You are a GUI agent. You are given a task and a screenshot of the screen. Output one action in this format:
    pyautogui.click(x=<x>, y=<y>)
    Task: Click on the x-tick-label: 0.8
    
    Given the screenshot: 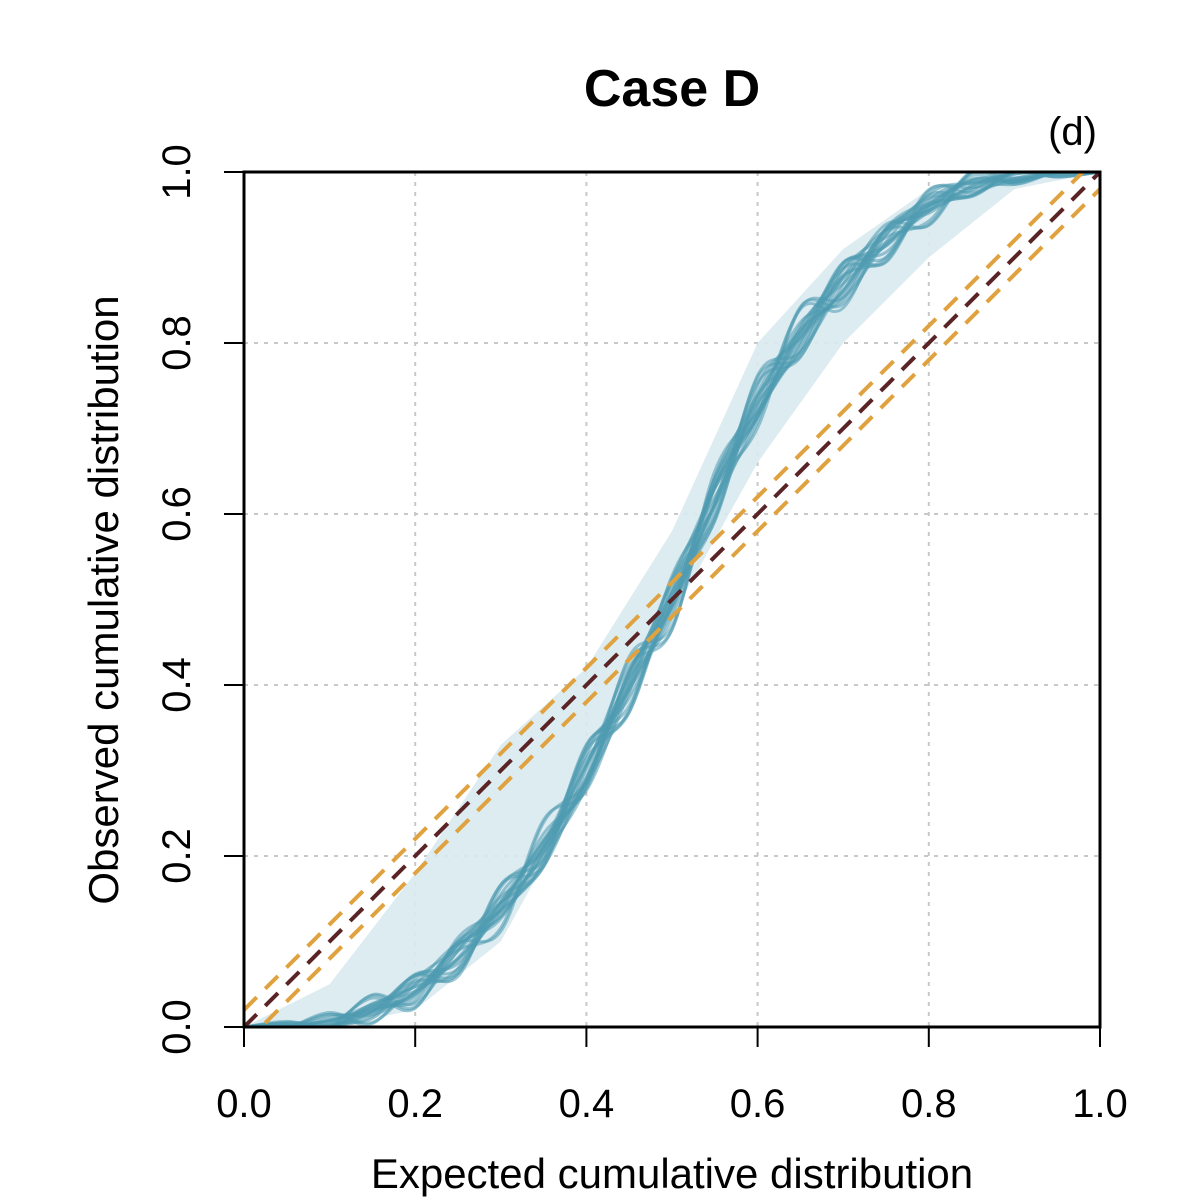 What is the action you would take?
    pyautogui.click(x=929, y=1104)
    